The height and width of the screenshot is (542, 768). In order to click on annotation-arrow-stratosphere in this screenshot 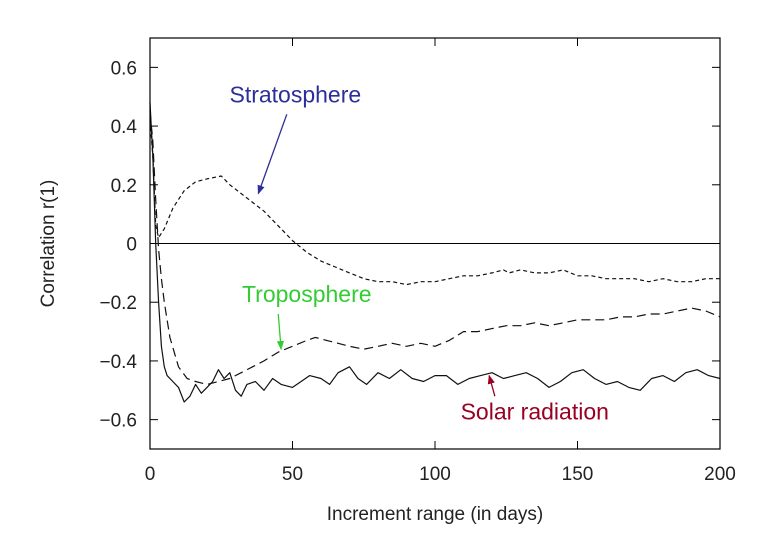, I will do `click(272, 154)`.